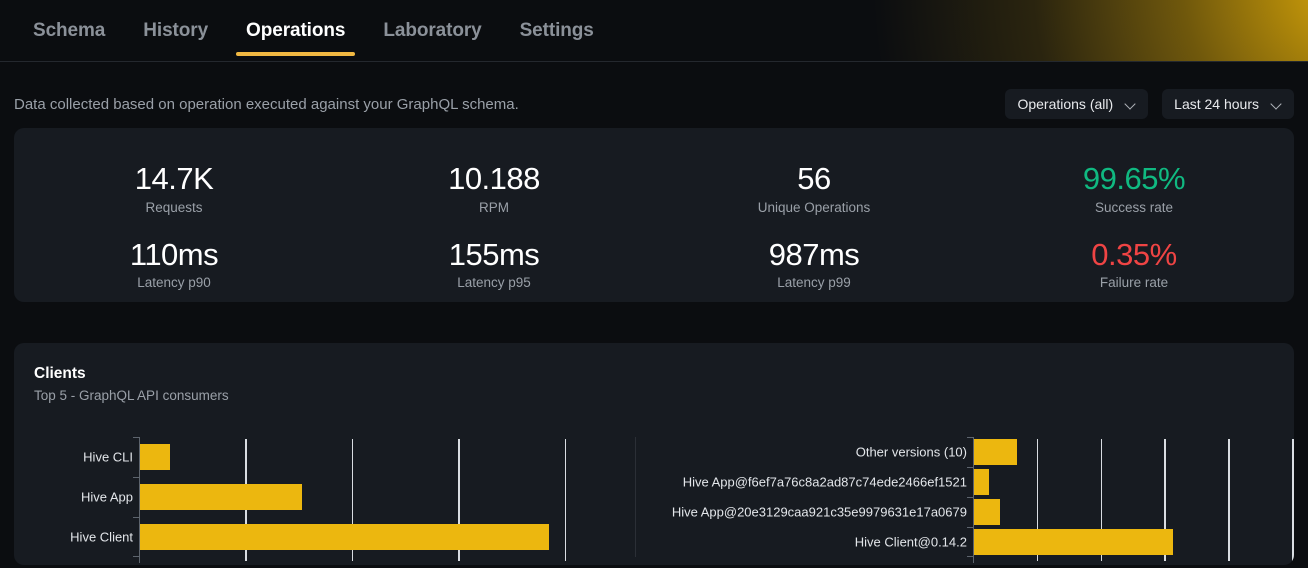 The height and width of the screenshot is (568, 1308). What do you see at coordinates (1134, 207) in the screenshot?
I see `stat-label: Success rate` at bounding box center [1134, 207].